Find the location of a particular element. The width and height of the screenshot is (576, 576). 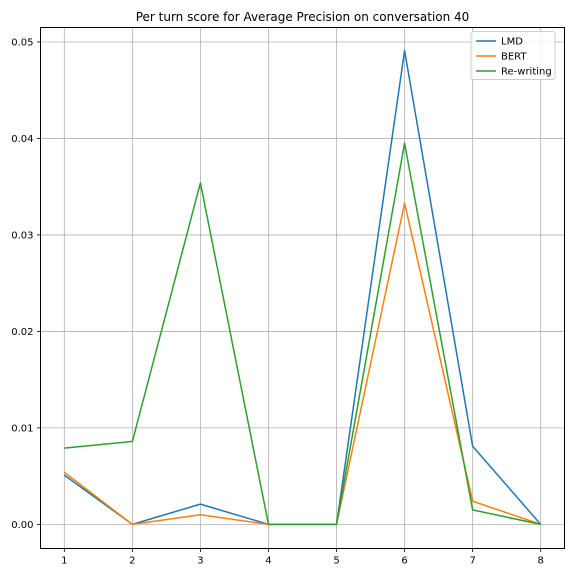

x-tick-label: 4 is located at coordinates (268, 561).